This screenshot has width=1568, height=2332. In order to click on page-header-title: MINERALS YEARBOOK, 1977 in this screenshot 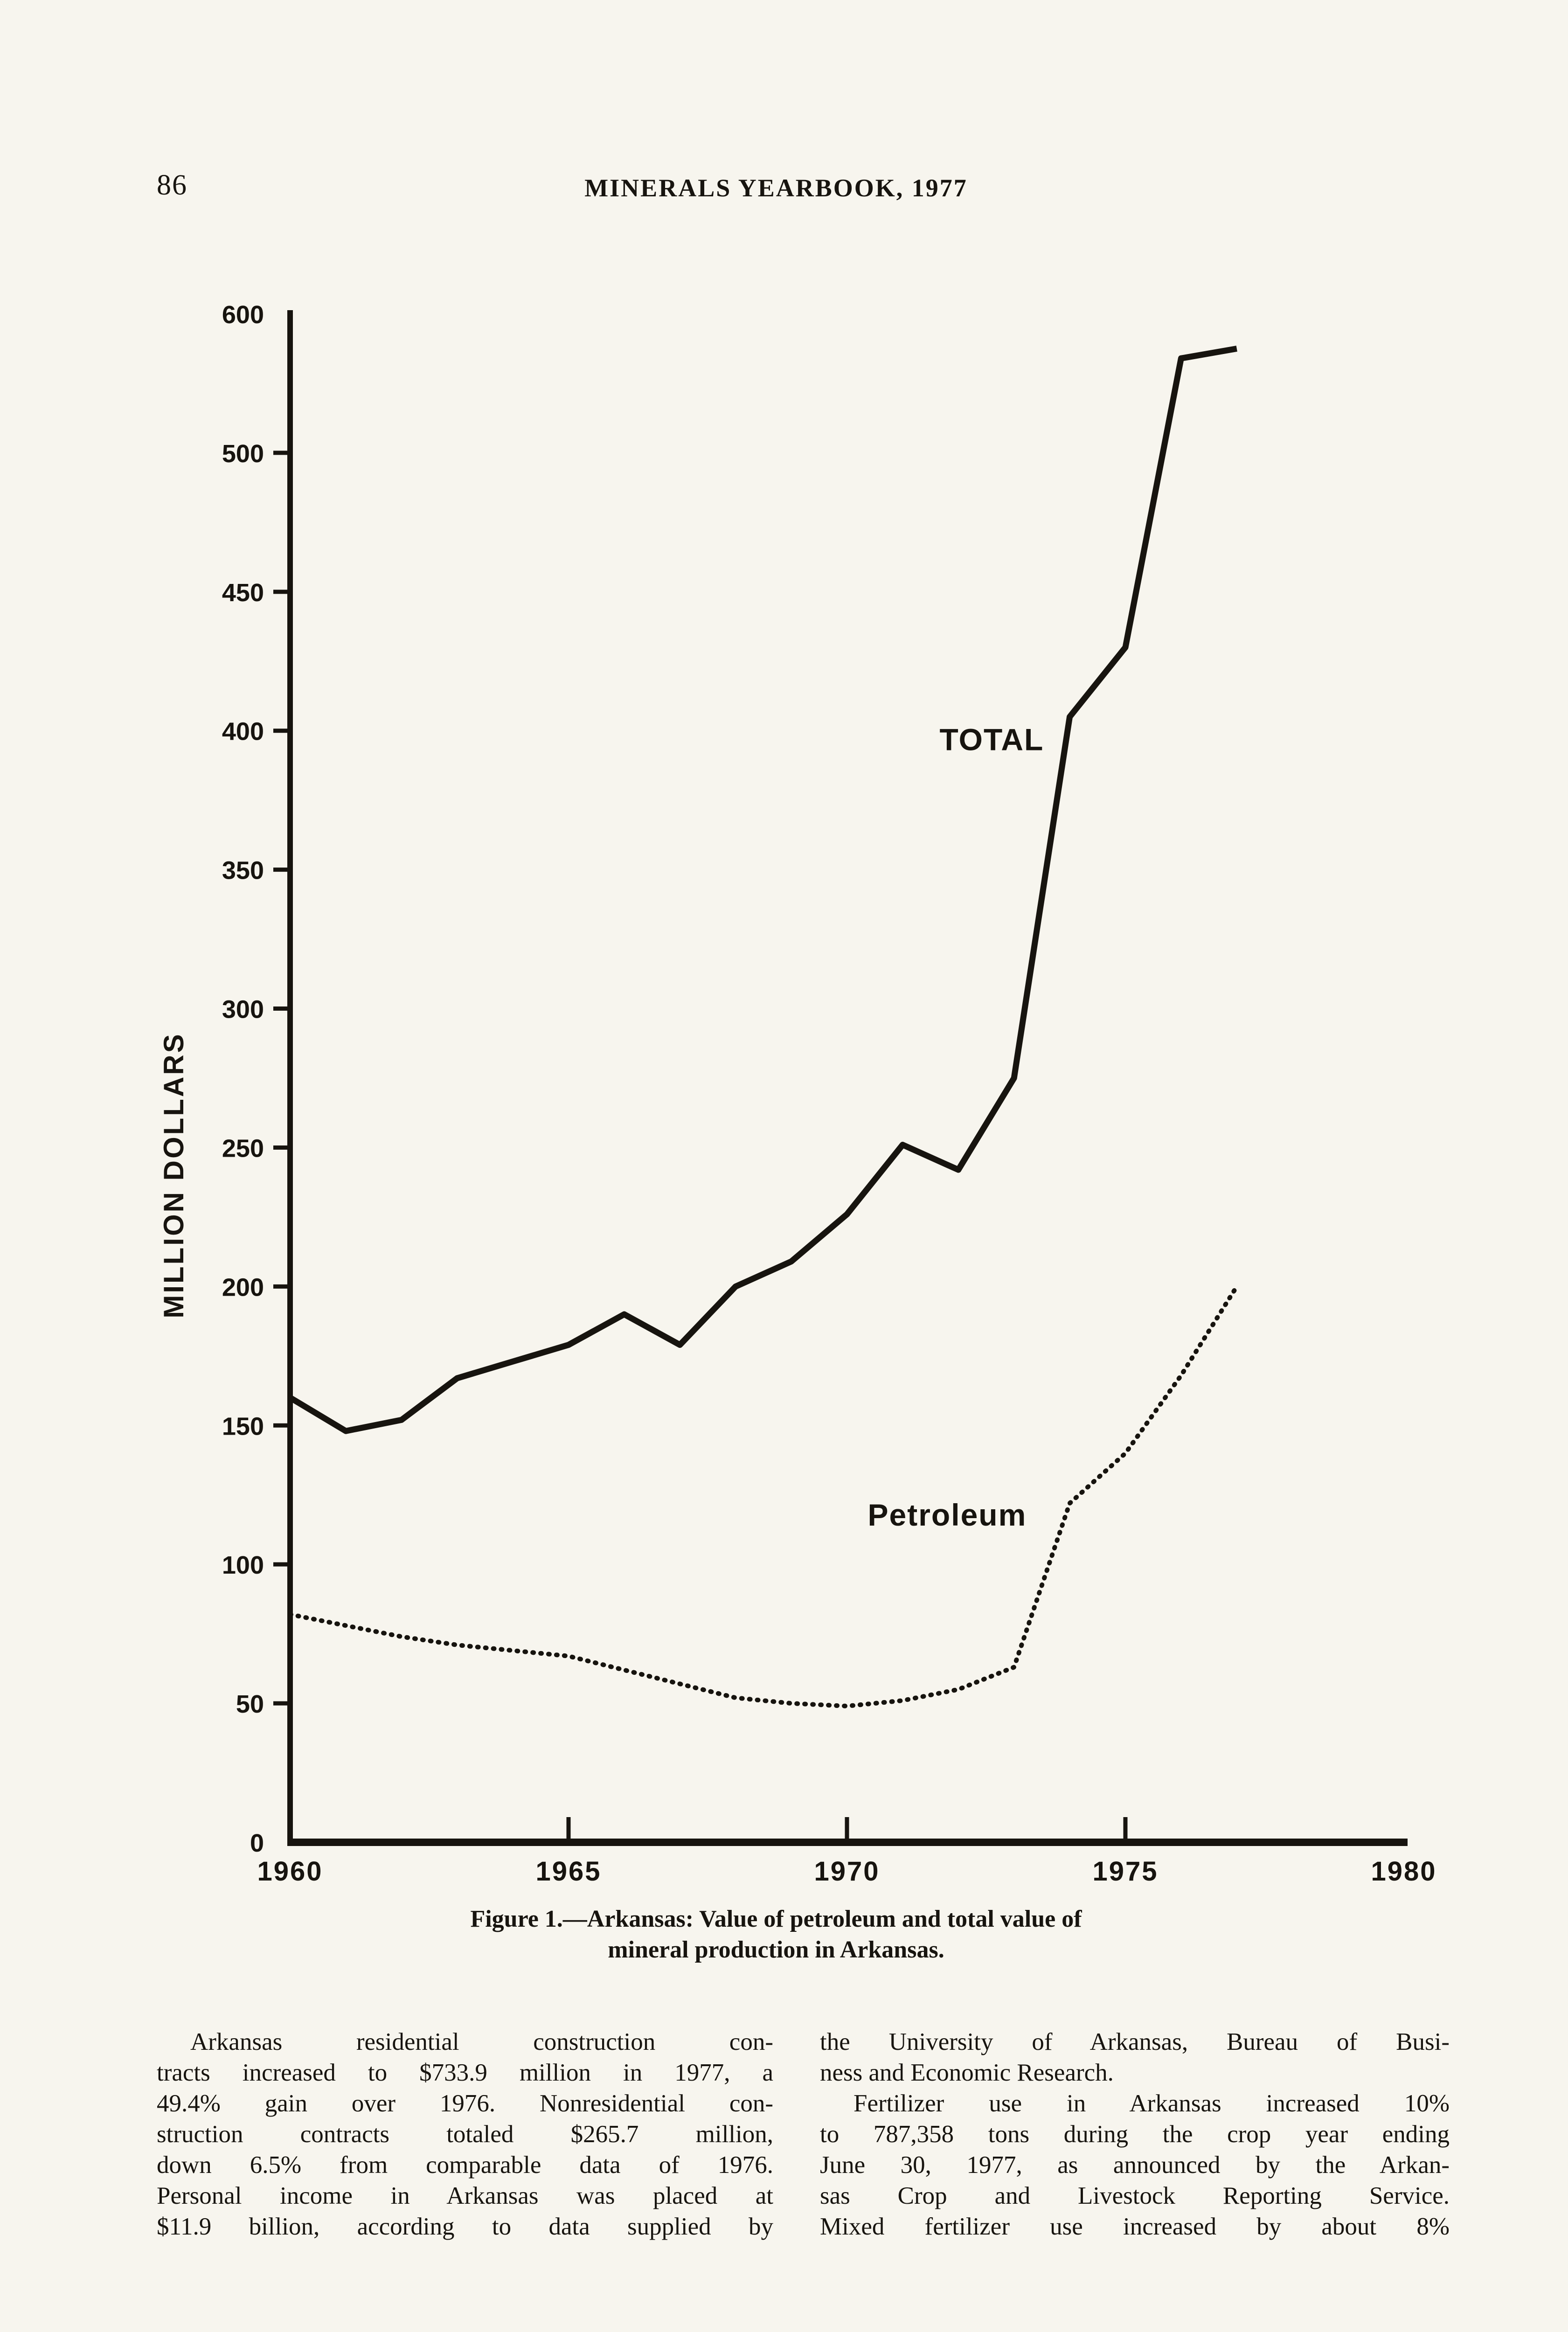, I will do `click(776, 188)`.